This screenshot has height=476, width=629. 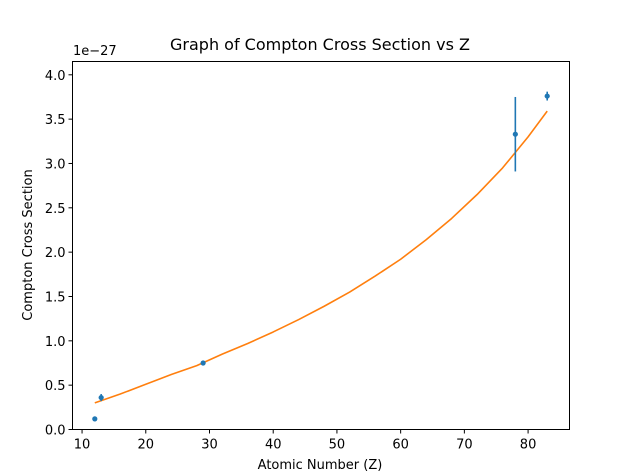 What do you see at coordinates (528, 445) in the screenshot?
I see `x-tick-label: 80` at bounding box center [528, 445].